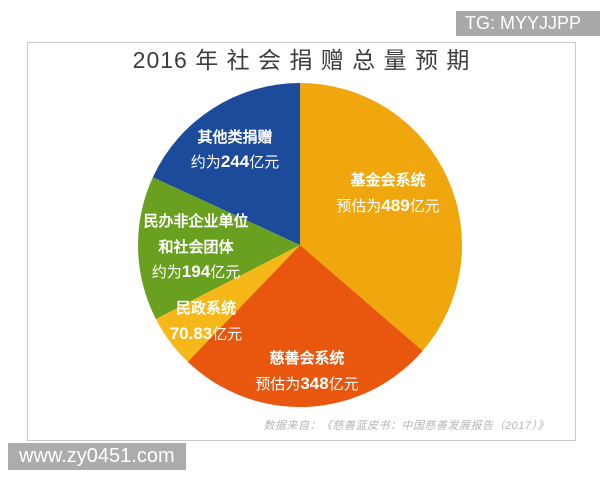  What do you see at coordinates (206, 322) in the screenshot?
I see `pie-label-civil: 民政系统 70.83亿元` at bounding box center [206, 322].